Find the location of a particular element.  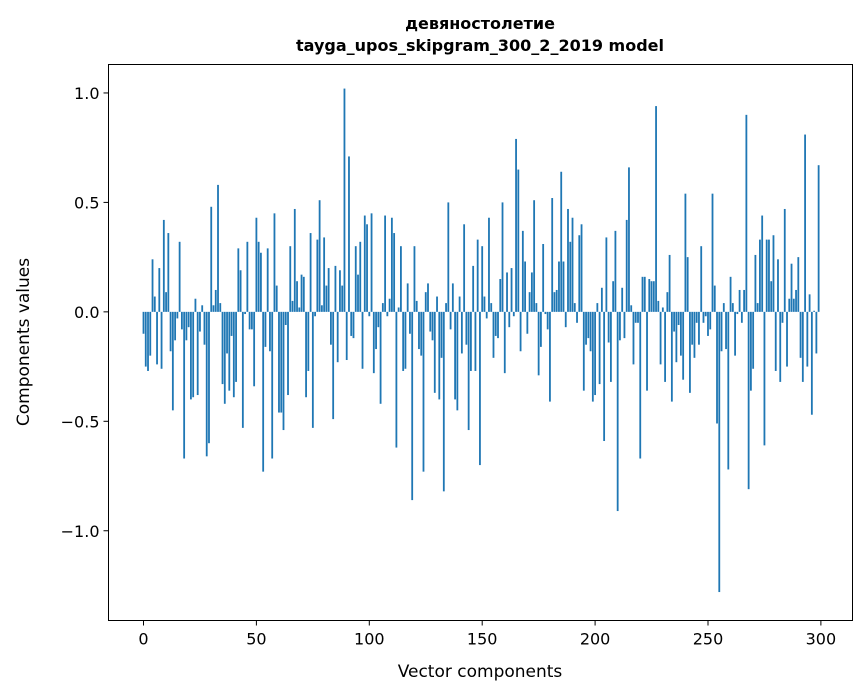

chart-subtitle: tayga_upos_skipgram_300_2_2019 model is located at coordinates (480, 45).